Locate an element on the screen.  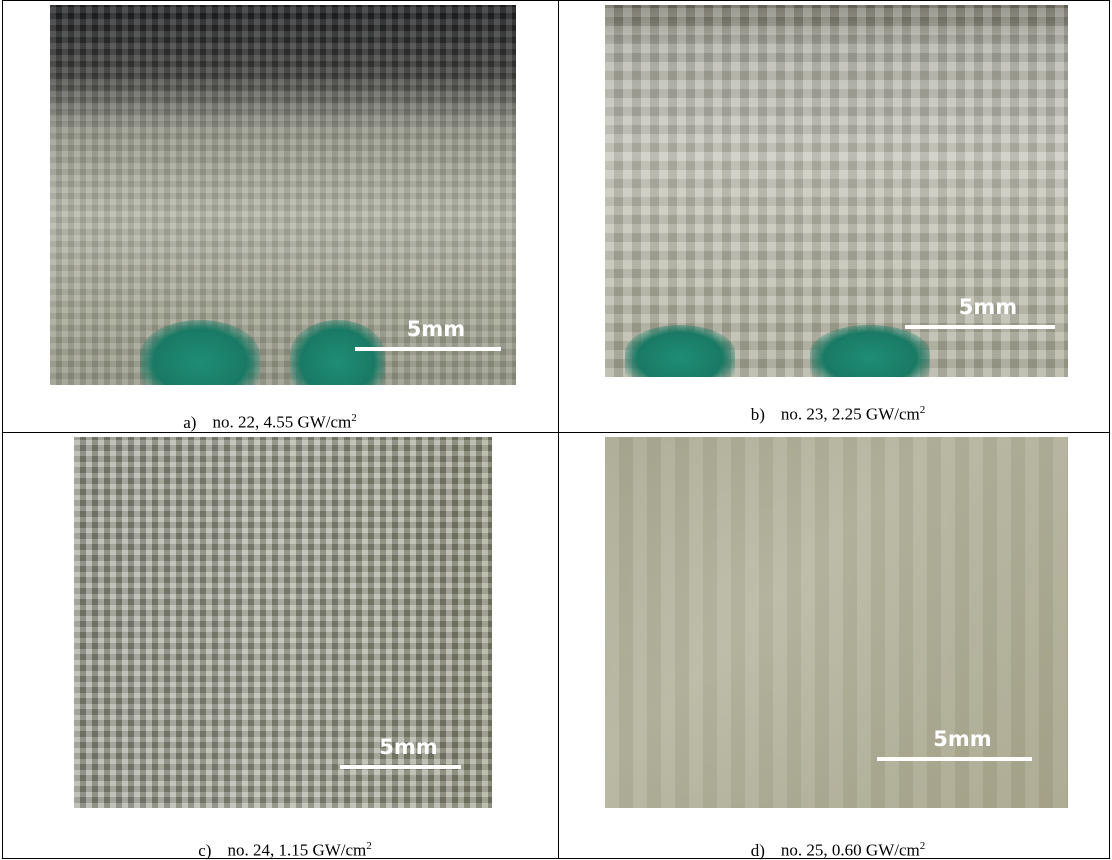
caption: b) no. 23, 2.25 GW/cm2 is located at coordinates (838, 414).